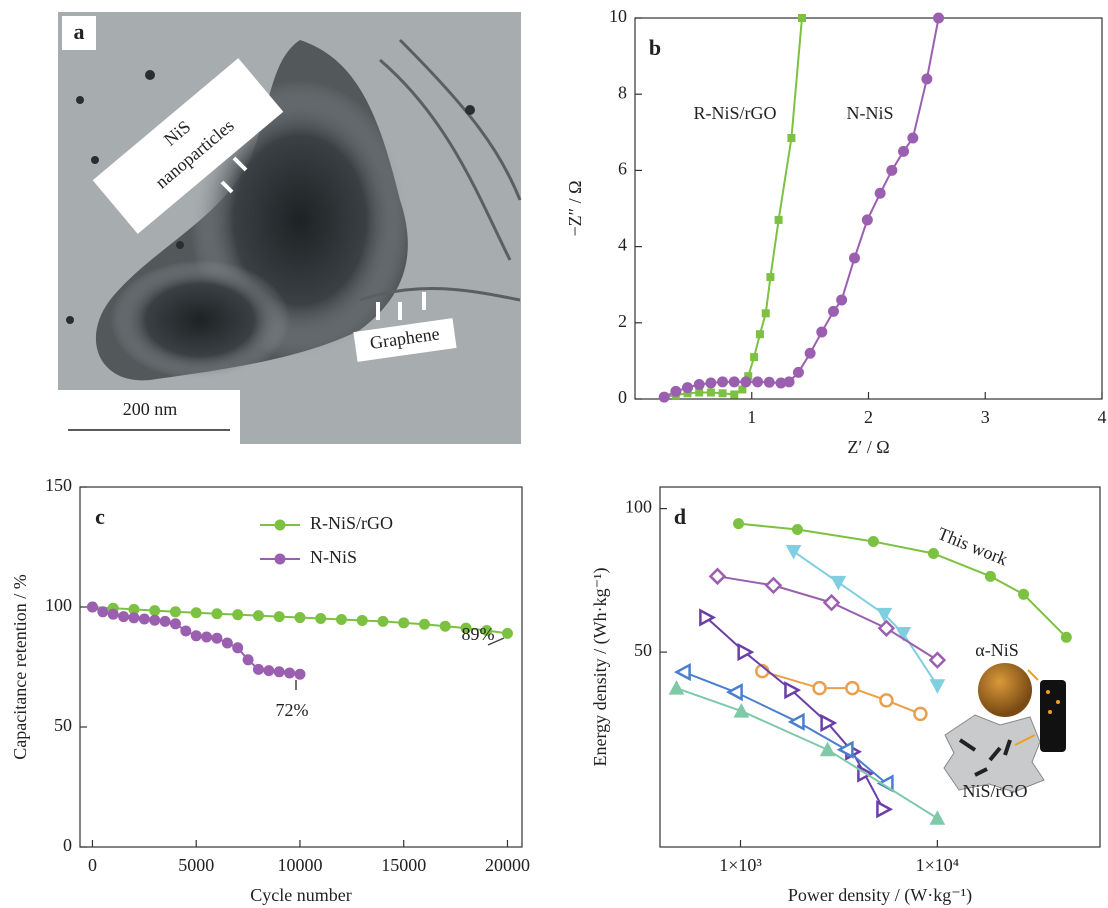 The width and height of the screenshot is (1108, 908). What do you see at coordinates (868, 417) in the screenshot?
I see `x-tick-label: 2` at bounding box center [868, 417].